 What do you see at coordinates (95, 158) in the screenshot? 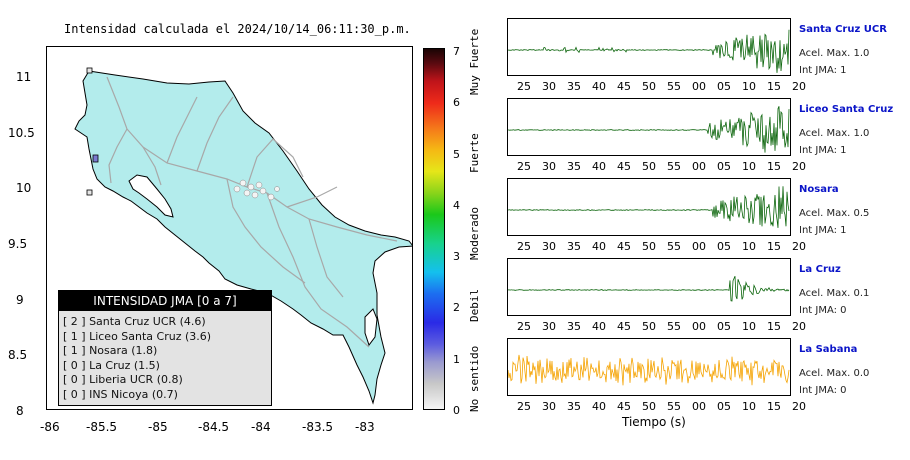
I see `station-marker-santa-cruz` at bounding box center [95, 158].